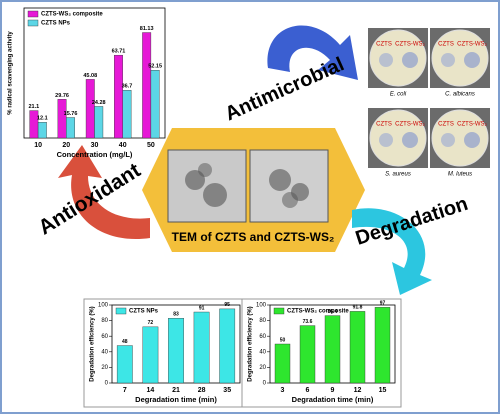  What do you see at coordinates (358, 390) in the screenshot?
I see `x-tick-label: 12` at bounding box center [358, 390].